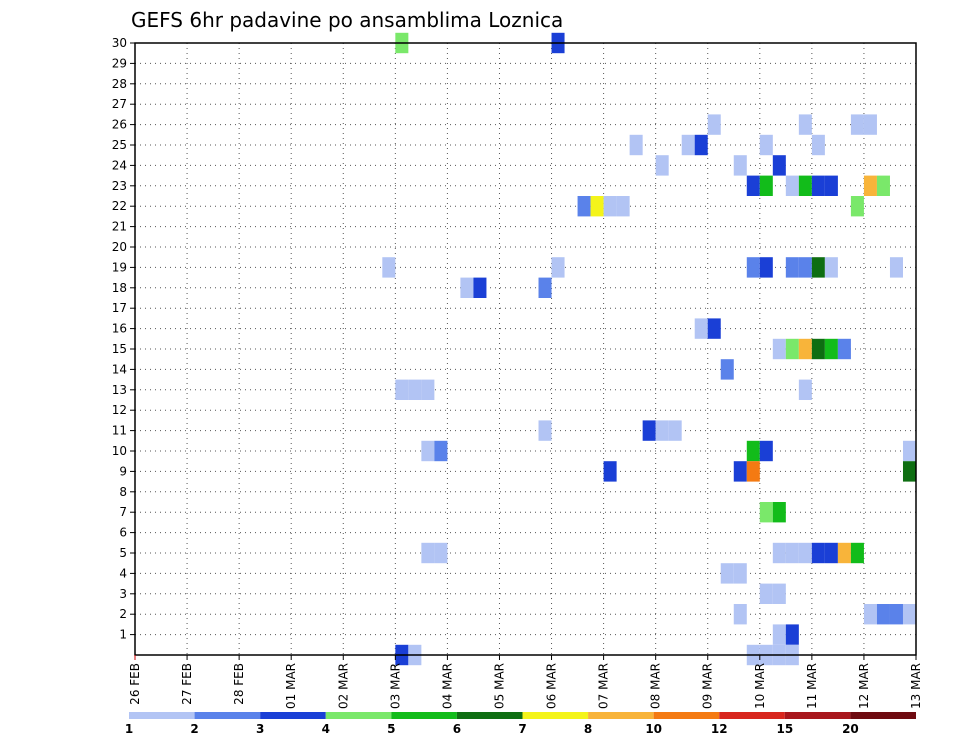 Image resolution: width=960 pixels, height=742 pixels. I want to click on y-tick-label: 7, so click(123, 512).